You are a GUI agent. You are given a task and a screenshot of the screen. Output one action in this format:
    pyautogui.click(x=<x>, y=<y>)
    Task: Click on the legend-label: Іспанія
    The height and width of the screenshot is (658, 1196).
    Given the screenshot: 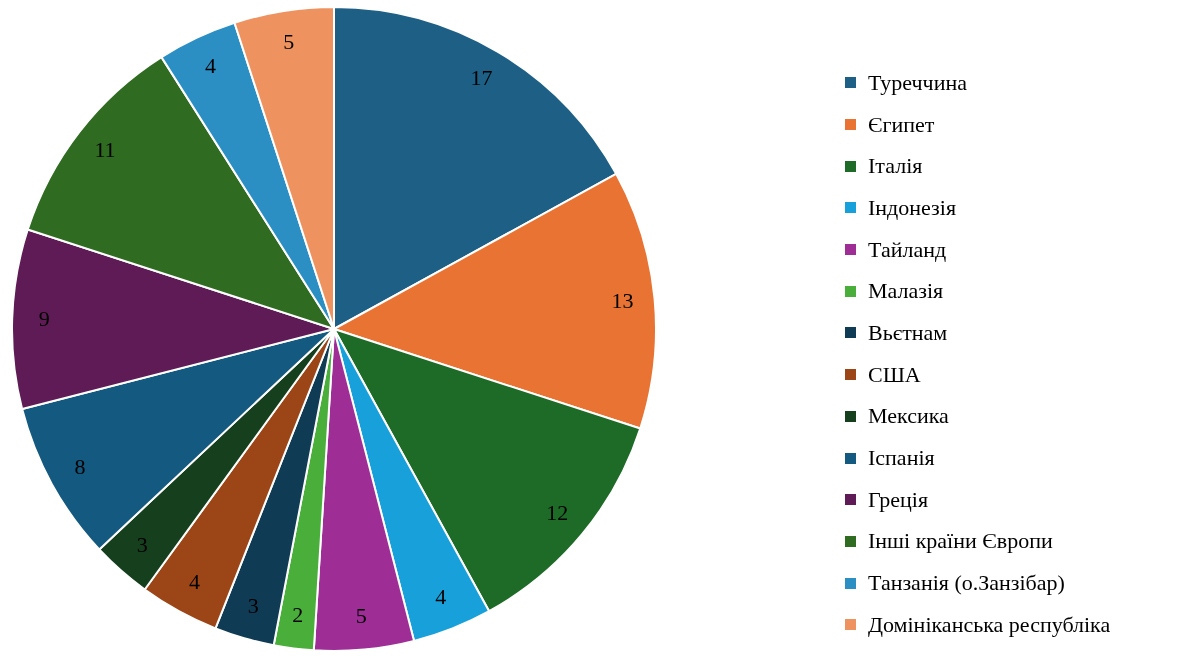 What is the action you would take?
    pyautogui.click(x=901, y=458)
    